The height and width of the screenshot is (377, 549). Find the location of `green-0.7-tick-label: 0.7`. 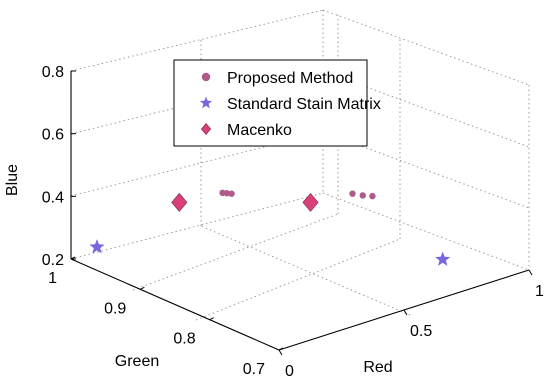

green-0.7-tick-label: 0.7 is located at coordinates (254, 369).